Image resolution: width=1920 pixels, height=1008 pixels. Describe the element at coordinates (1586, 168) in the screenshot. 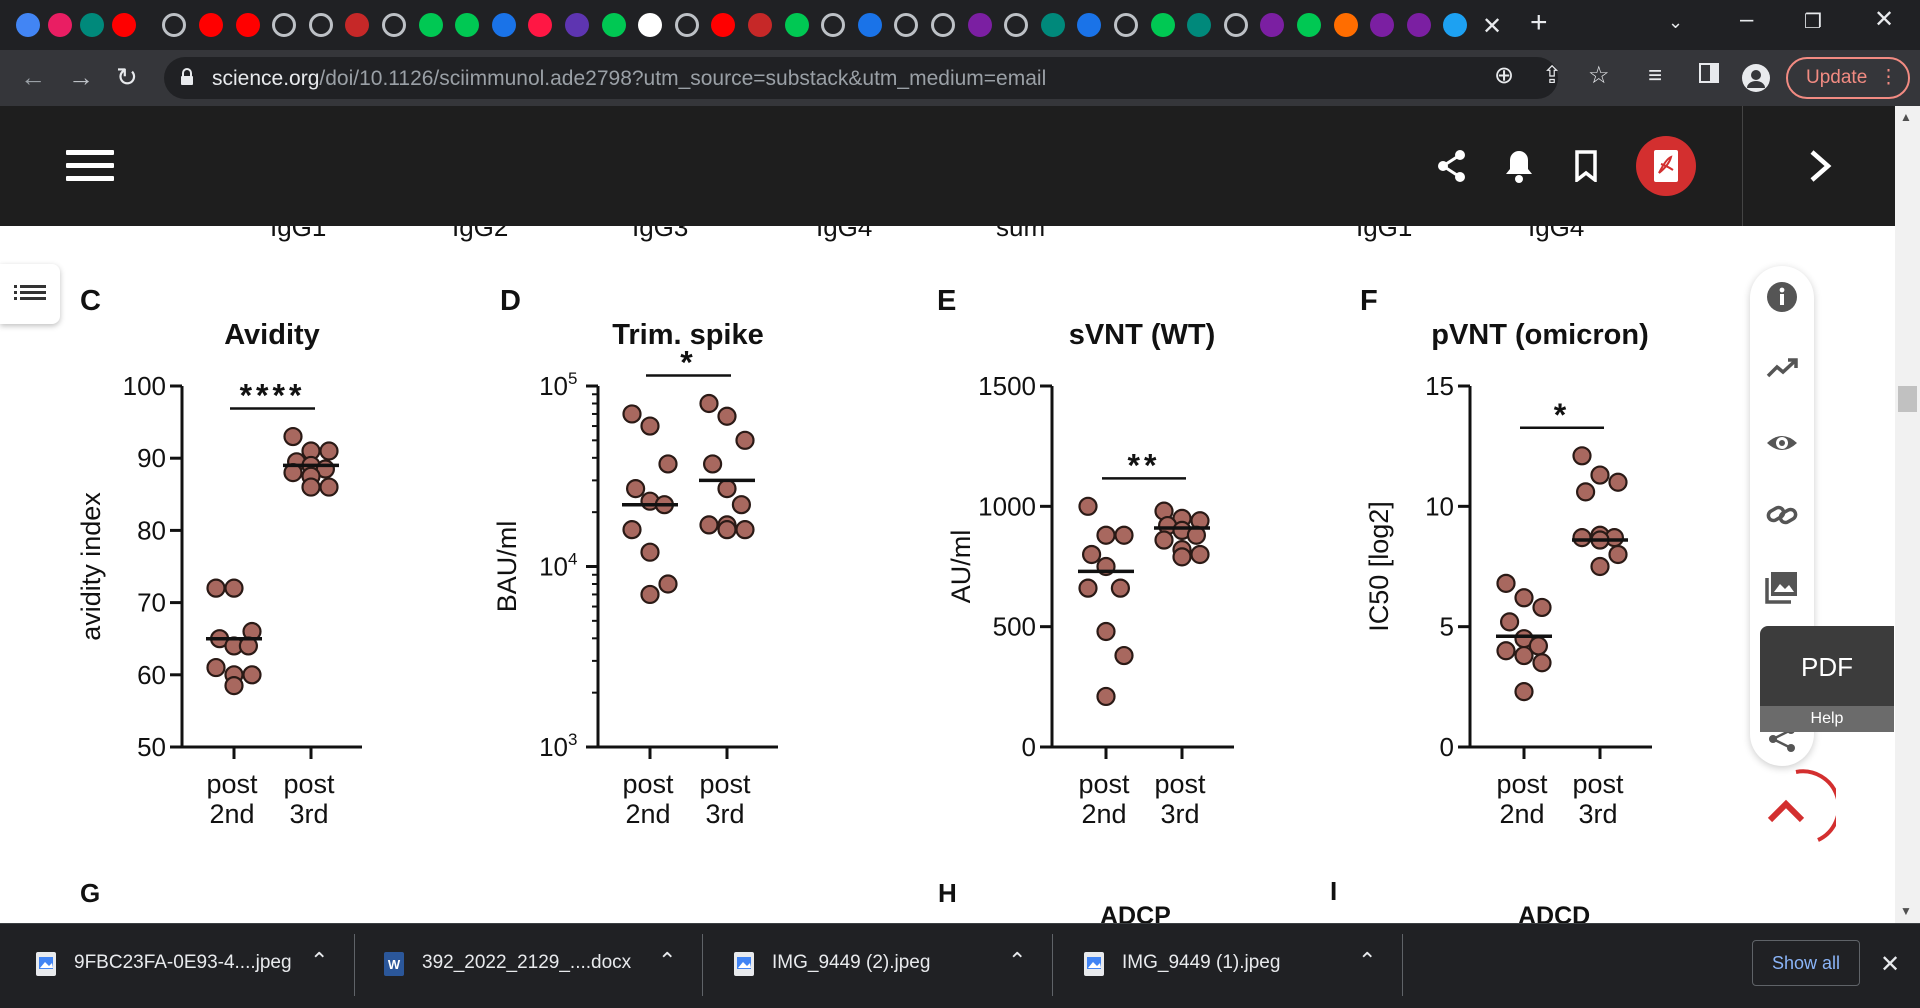

I see `bookmark-icon` at that location.